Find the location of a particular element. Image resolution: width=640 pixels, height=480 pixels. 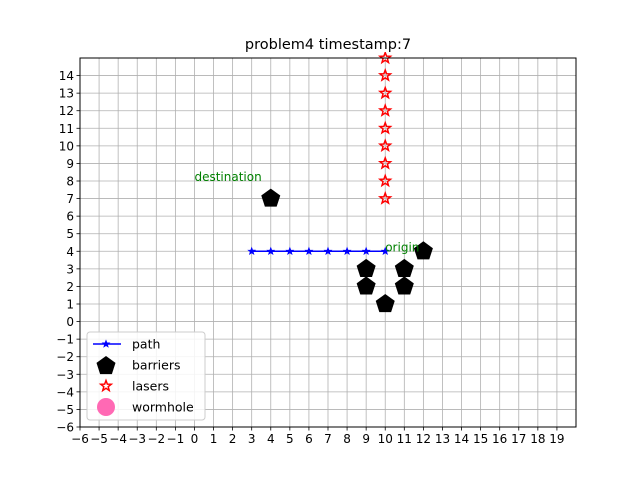

x-tick-label: 17 is located at coordinates (518, 439).